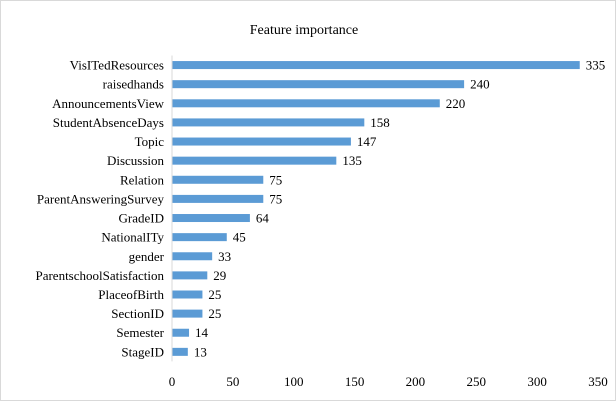 Image resolution: width=616 pixels, height=402 pixels. I want to click on category-label: NationalITy, so click(132, 237).